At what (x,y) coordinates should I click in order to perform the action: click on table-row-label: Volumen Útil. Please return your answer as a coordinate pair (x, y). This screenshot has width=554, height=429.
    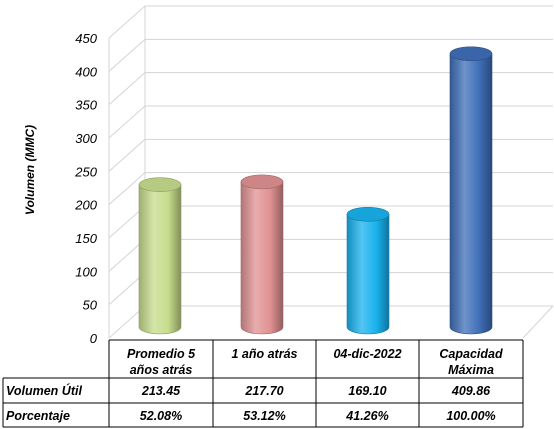
    Looking at the image, I should click on (44, 390).